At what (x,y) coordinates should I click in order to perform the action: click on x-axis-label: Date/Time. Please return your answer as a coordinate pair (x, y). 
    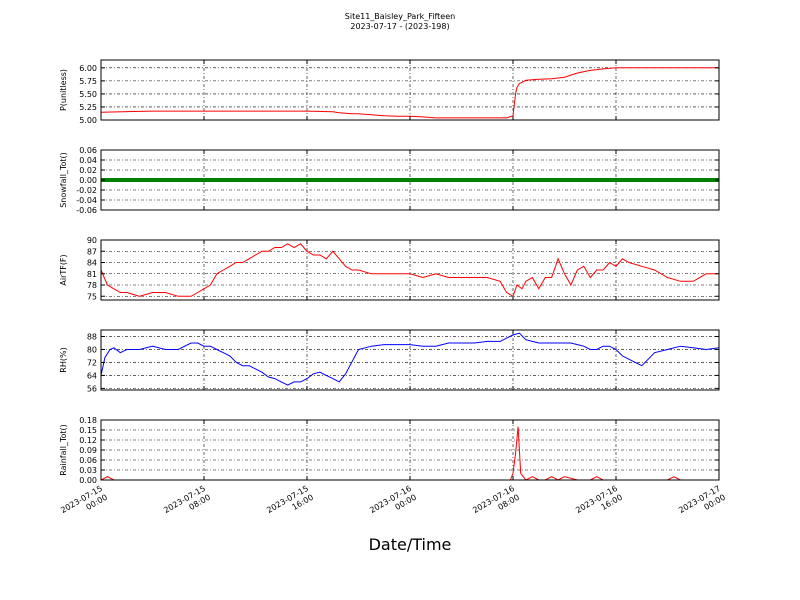
    Looking at the image, I should click on (410, 544).